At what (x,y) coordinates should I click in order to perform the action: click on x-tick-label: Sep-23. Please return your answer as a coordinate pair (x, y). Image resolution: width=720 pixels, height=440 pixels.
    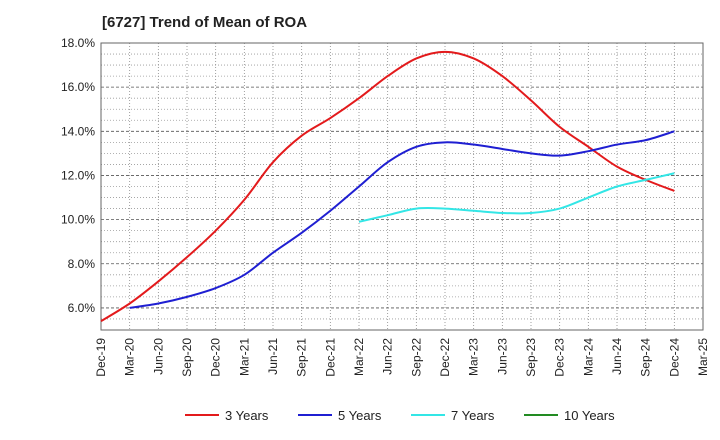
    Looking at the image, I should click on (531, 357).